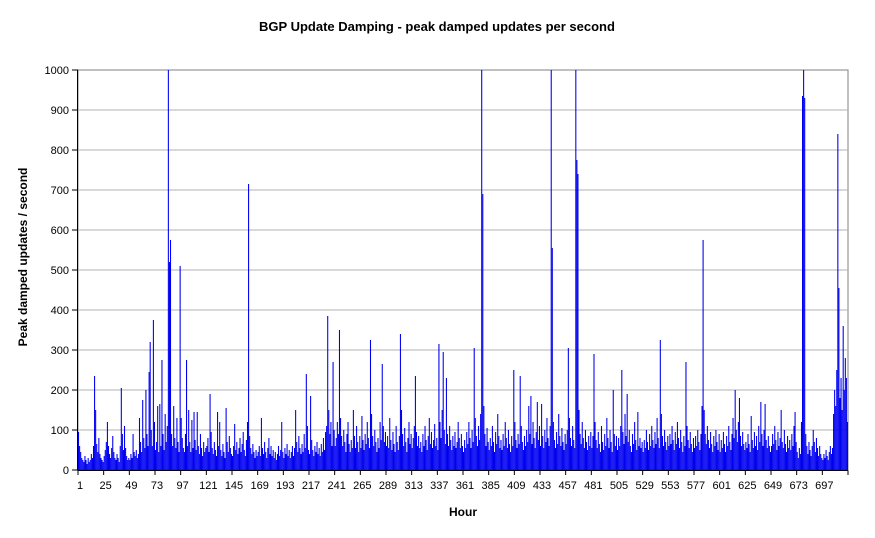 Image resolution: width=875 pixels, height=538 pixels. Describe the element at coordinates (60, 231) in the screenshot. I see `y-tick-label: 600` at that location.